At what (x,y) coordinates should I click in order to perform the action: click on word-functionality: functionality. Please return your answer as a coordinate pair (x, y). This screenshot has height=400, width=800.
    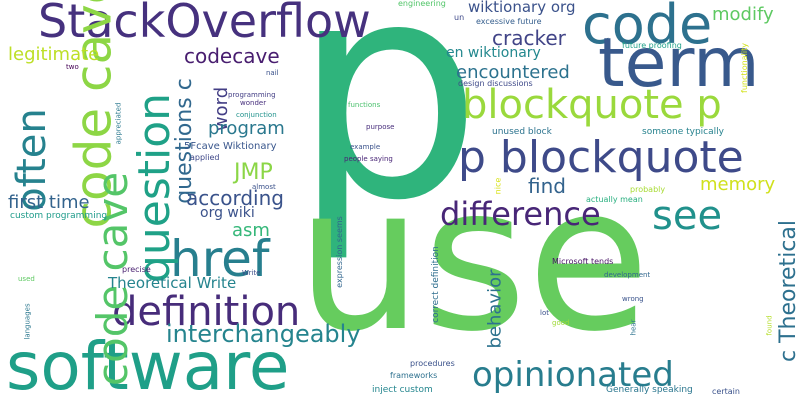
    Looking at the image, I should click on (744, 68).